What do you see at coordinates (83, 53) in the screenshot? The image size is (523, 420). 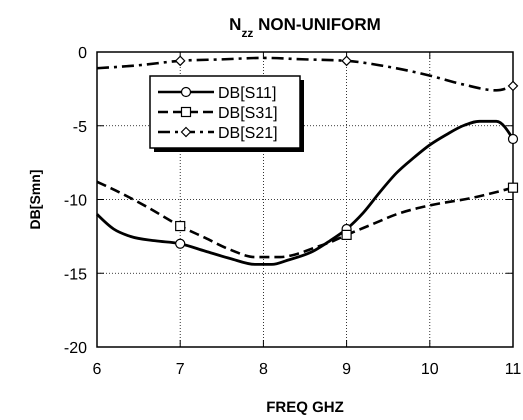 I see `y-tick-label: 0` at bounding box center [83, 53].